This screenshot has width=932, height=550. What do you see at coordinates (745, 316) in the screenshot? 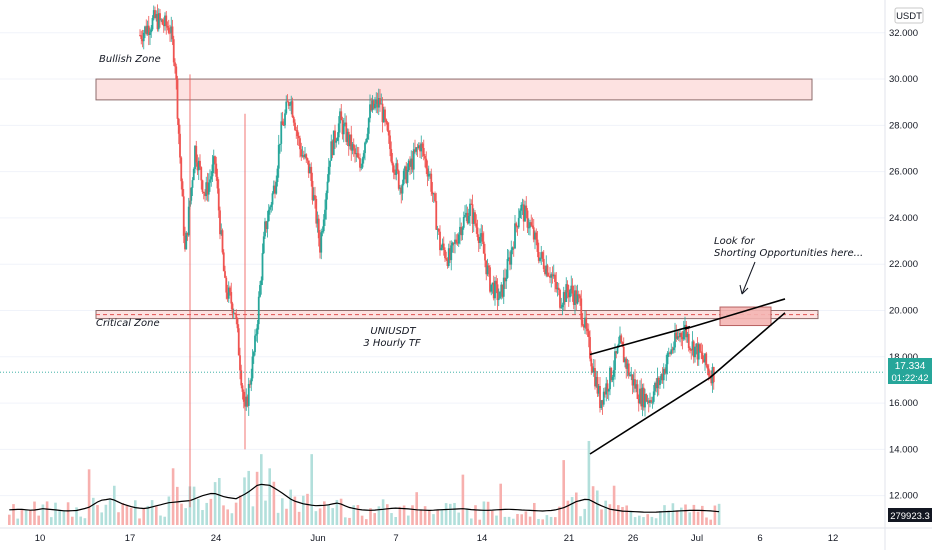
I see `shorting-target-box` at bounding box center [745, 316].